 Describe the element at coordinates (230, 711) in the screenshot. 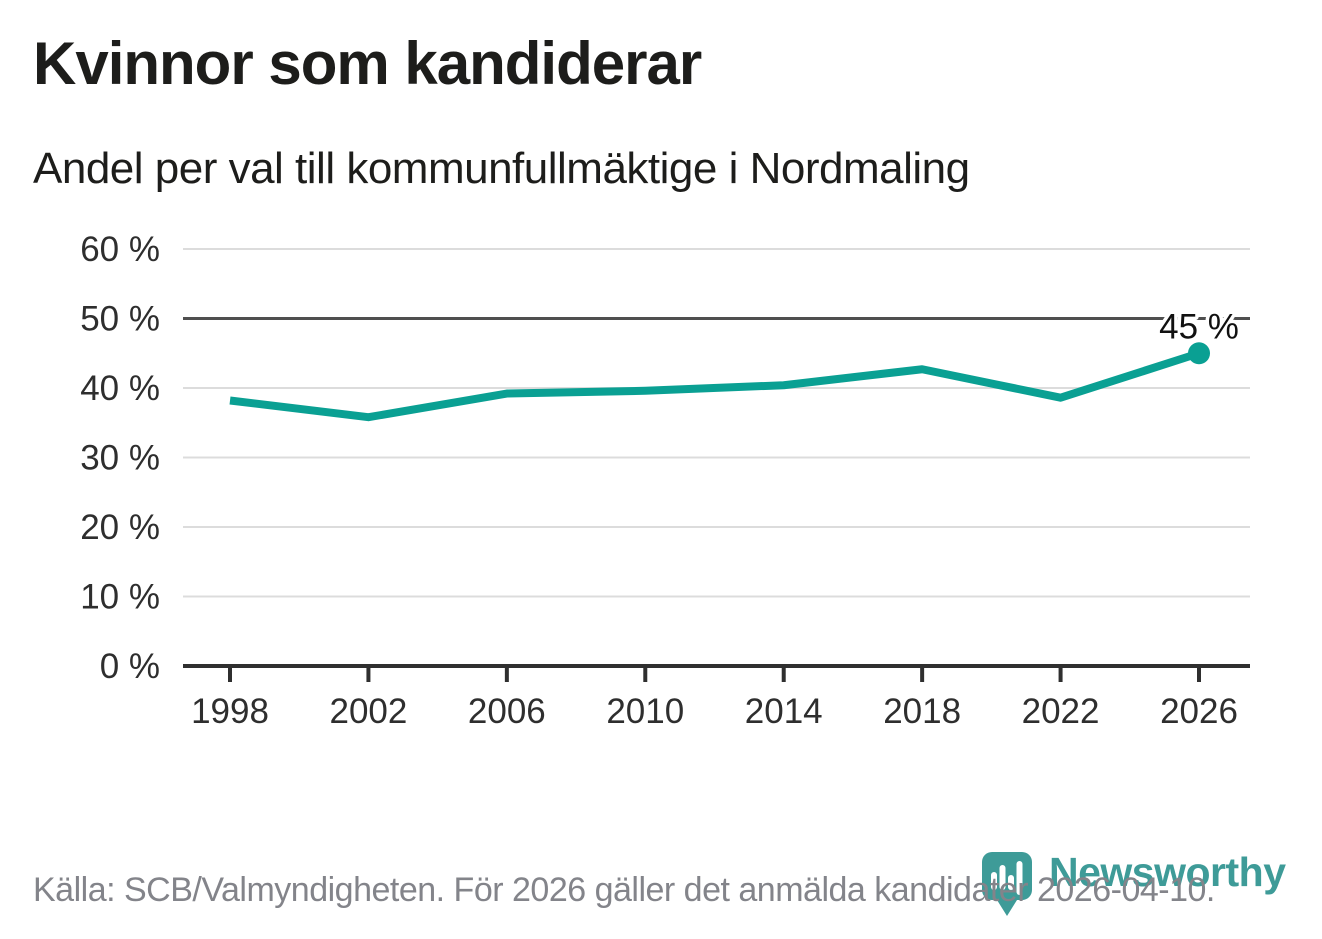

I see `x-tick-label-1998: 1998` at that location.